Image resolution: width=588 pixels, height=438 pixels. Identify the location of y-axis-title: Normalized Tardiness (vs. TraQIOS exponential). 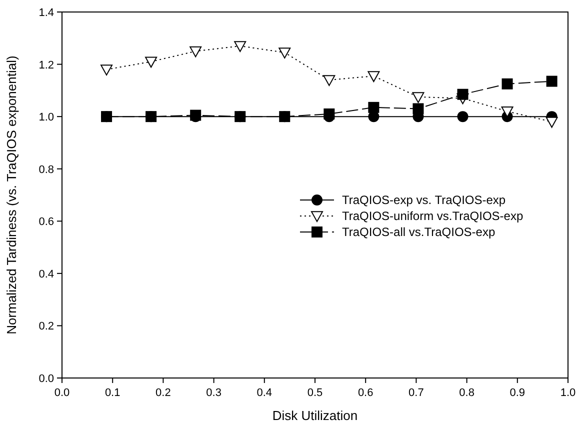
(11, 195).